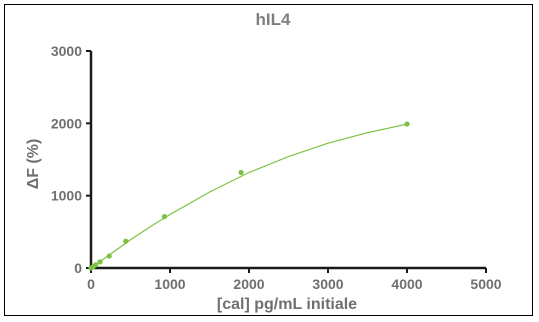 The width and height of the screenshot is (539, 322). I want to click on y-tick-label: 1000, so click(66, 196).